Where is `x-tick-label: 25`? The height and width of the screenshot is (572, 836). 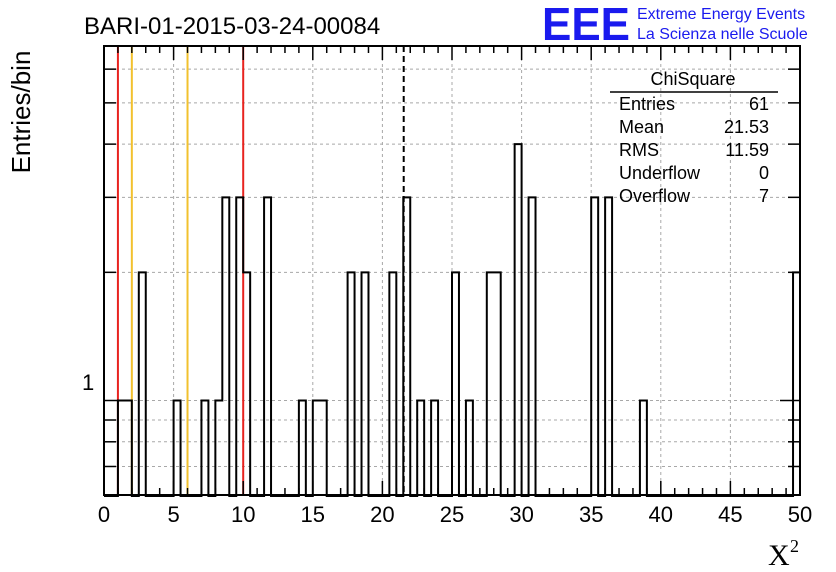
x-tick-label: 25 is located at coordinates (452, 514).